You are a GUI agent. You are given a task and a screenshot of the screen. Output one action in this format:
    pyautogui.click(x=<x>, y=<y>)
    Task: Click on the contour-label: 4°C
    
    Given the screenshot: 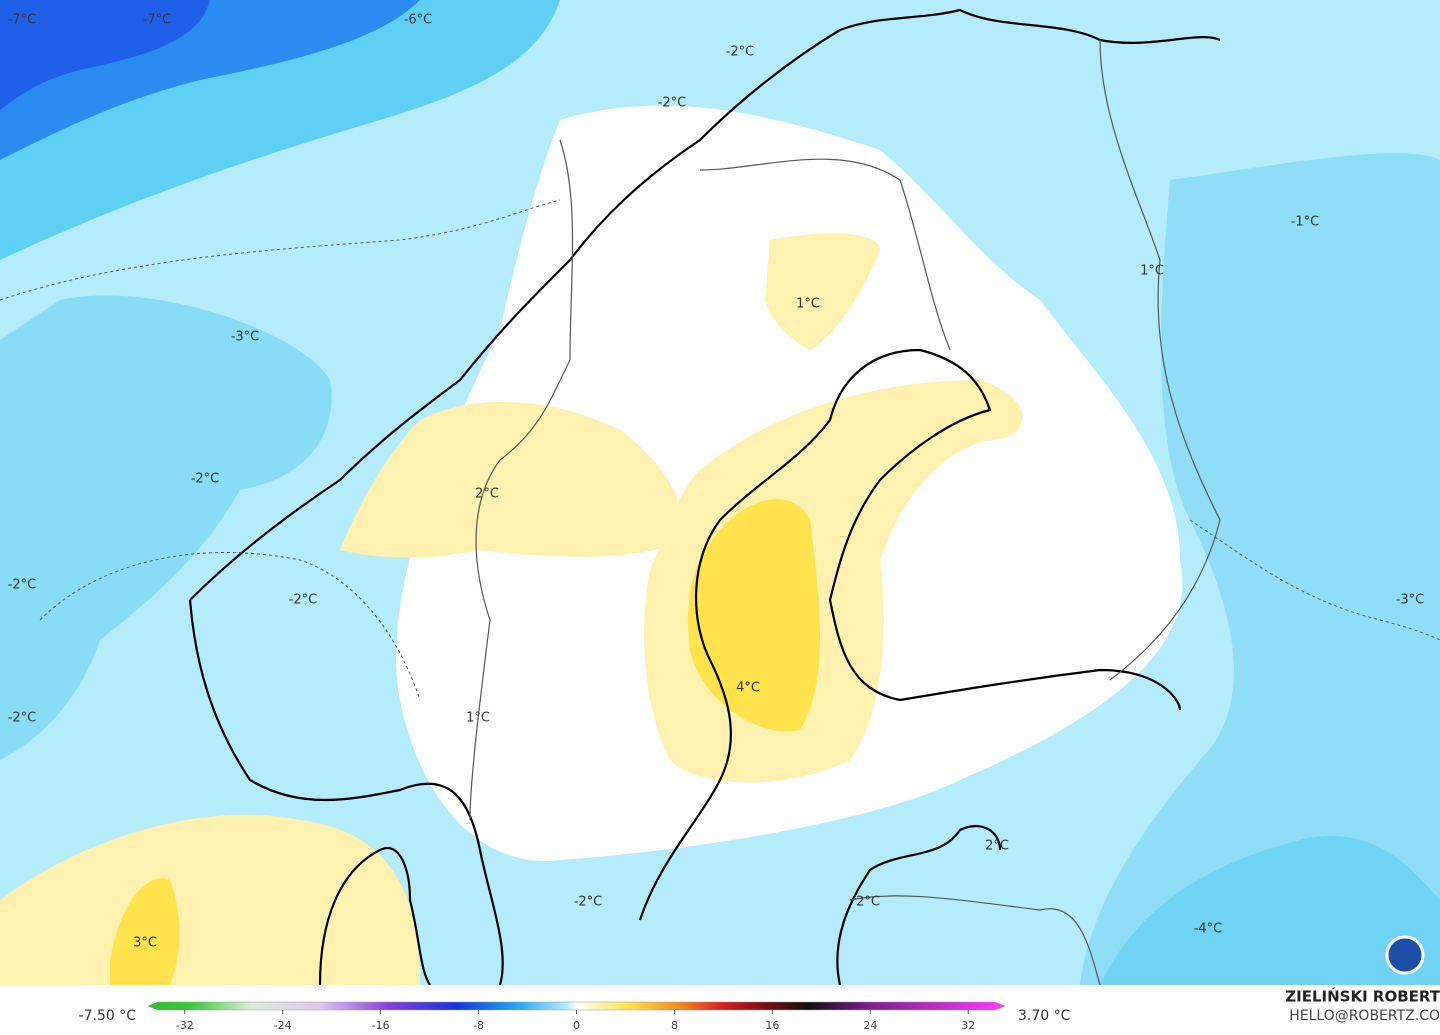 What is the action you would take?
    pyautogui.click(x=748, y=688)
    